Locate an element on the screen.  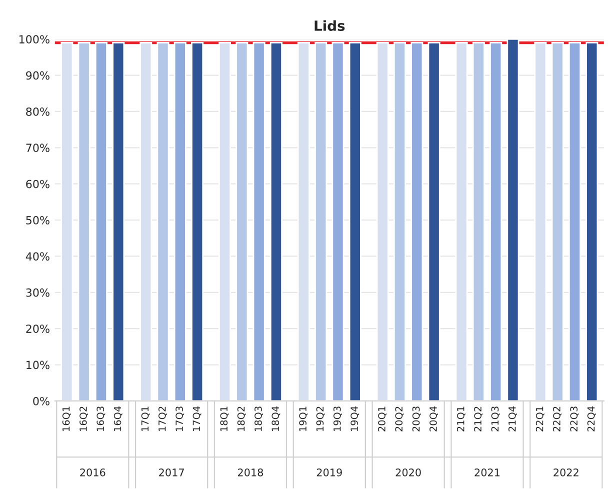
x-tick-label: 18Q4 is located at coordinates (276, 418).